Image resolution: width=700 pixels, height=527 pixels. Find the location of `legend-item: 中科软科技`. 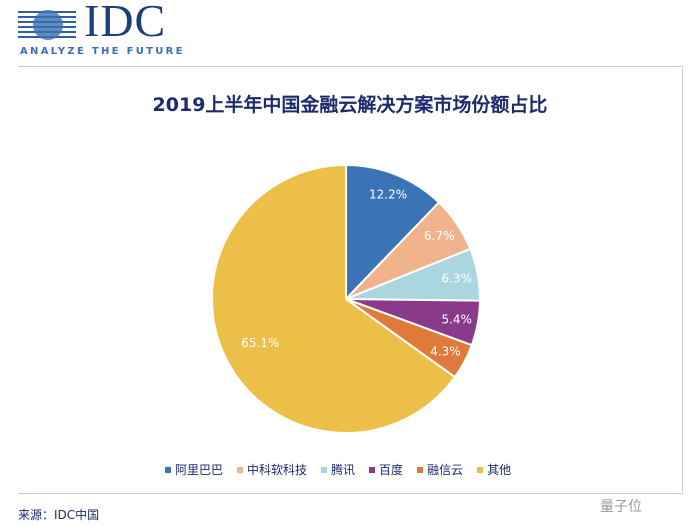

legend-item: 中科软科技 is located at coordinates (272, 469).